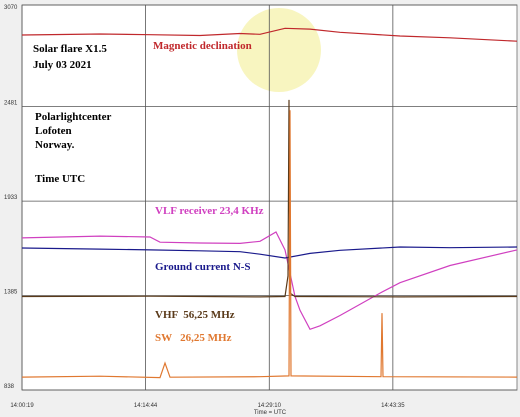  I want to click on annotation: Norway., so click(55, 145).